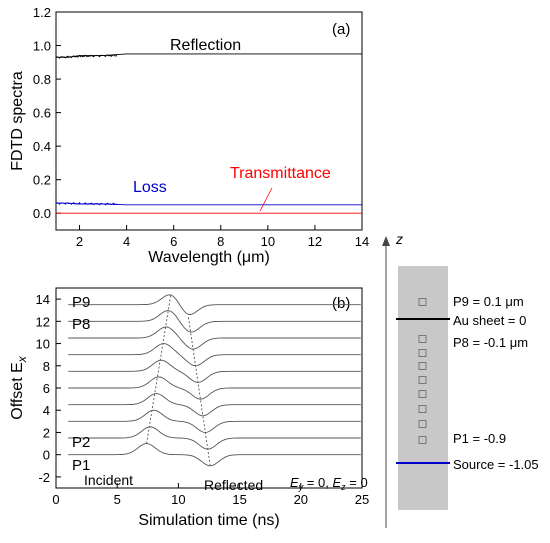 The image size is (550, 543). Describe the element at coordinates (209, 55) in the screenshot. I see `series-reflection` at that location.